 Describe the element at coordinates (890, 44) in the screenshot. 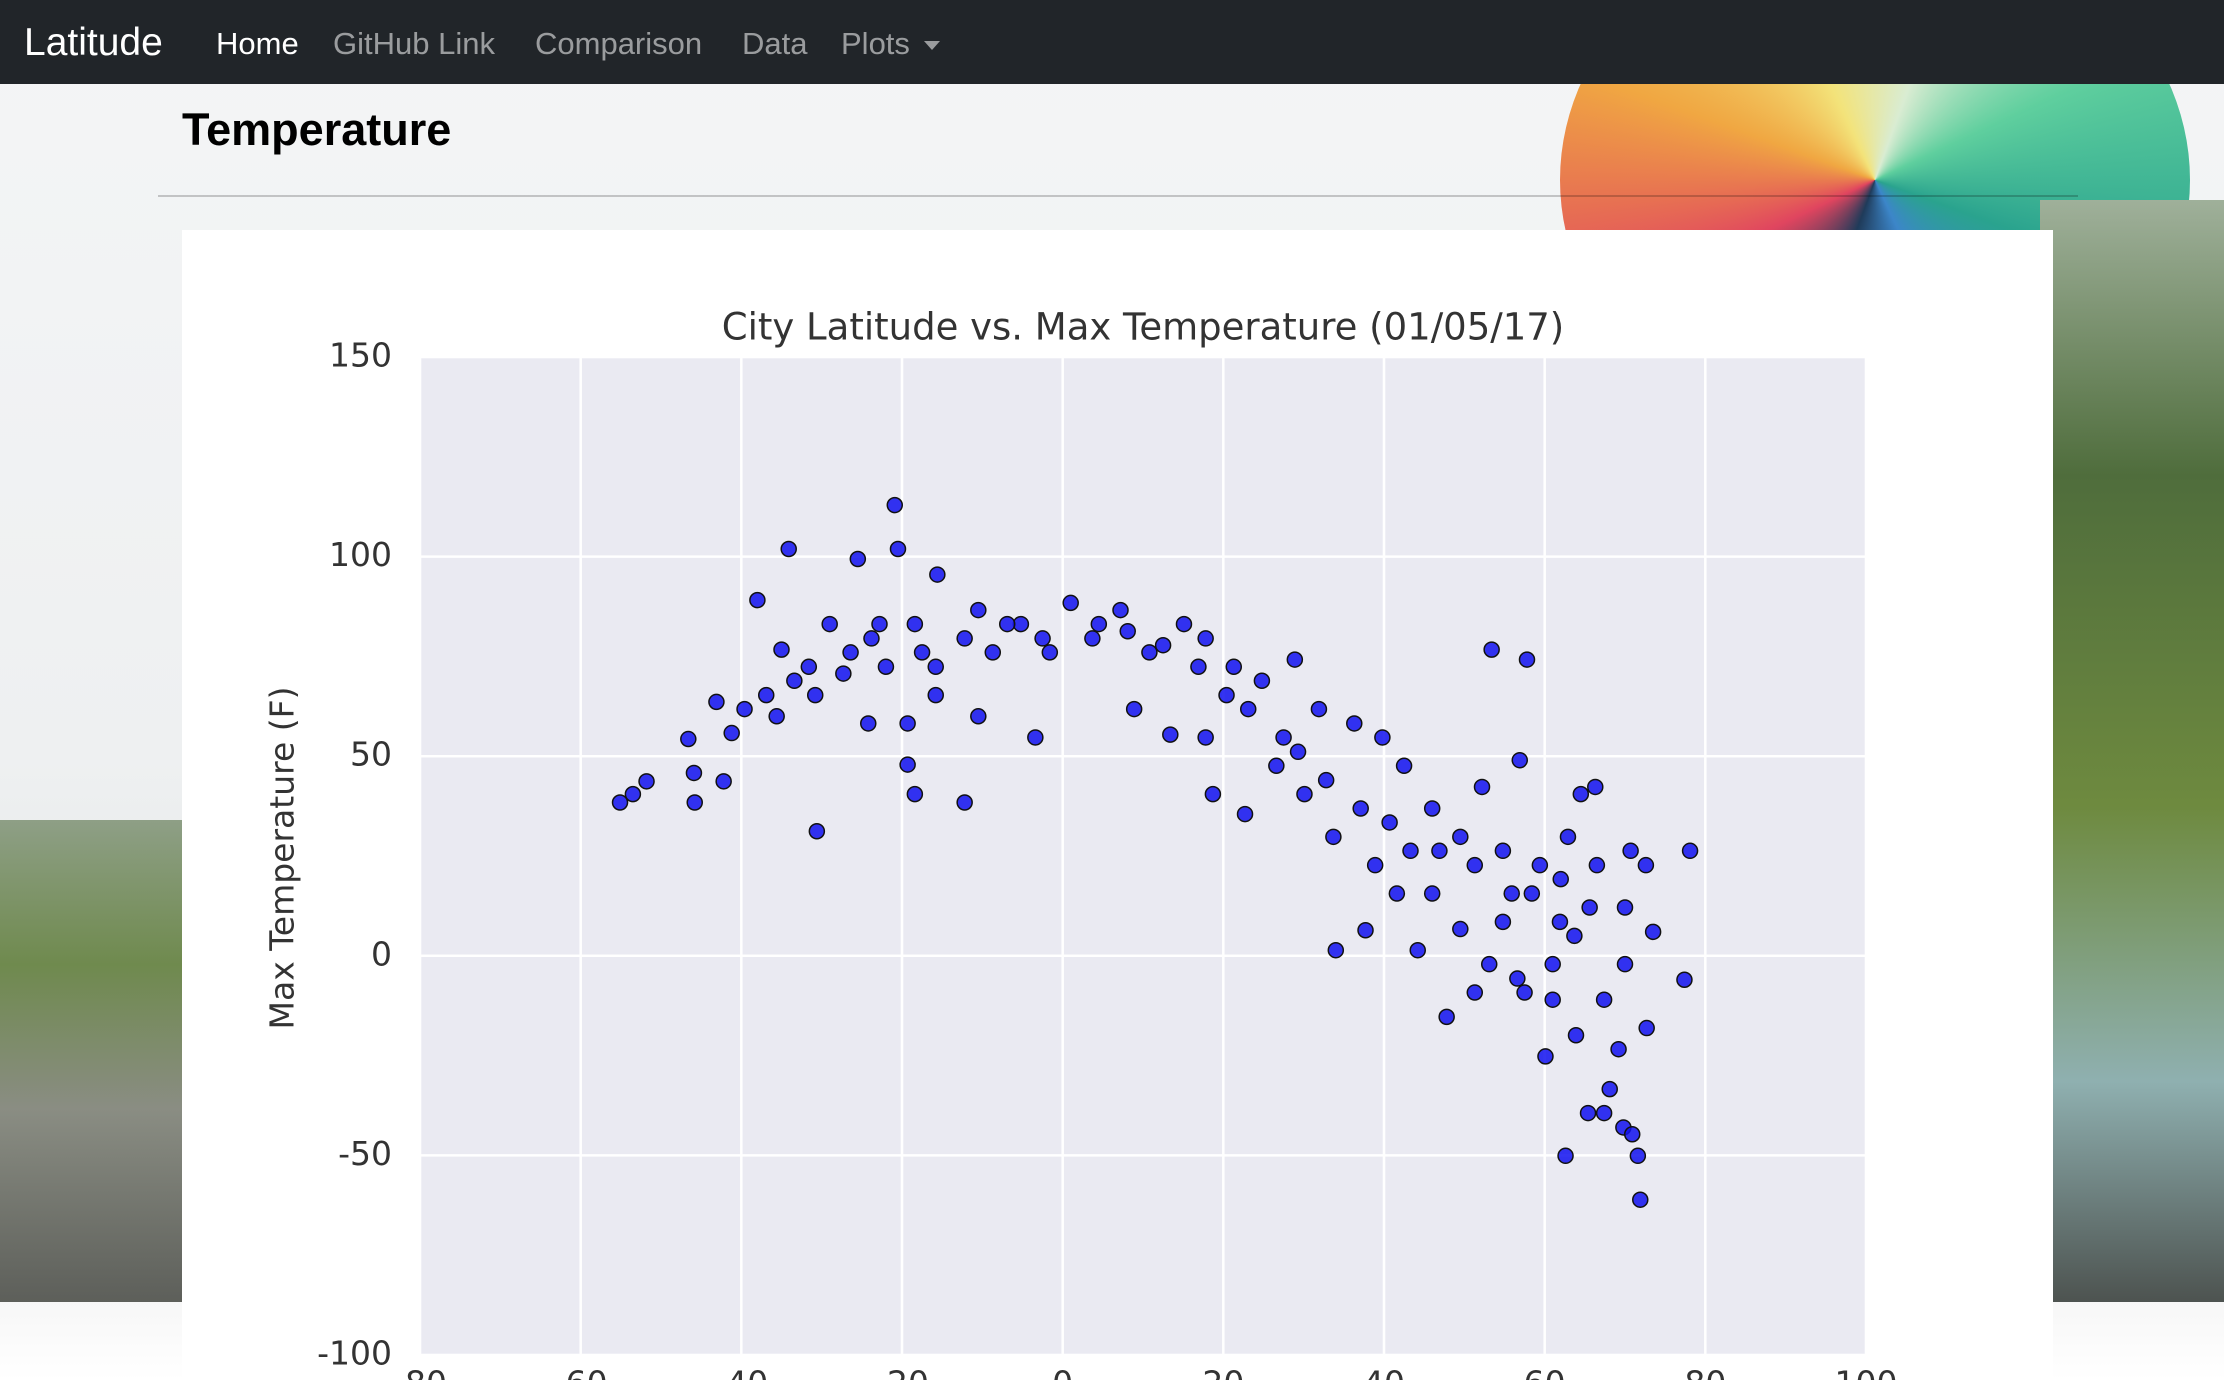

I see `nav-dropdown: Plots` at that location.